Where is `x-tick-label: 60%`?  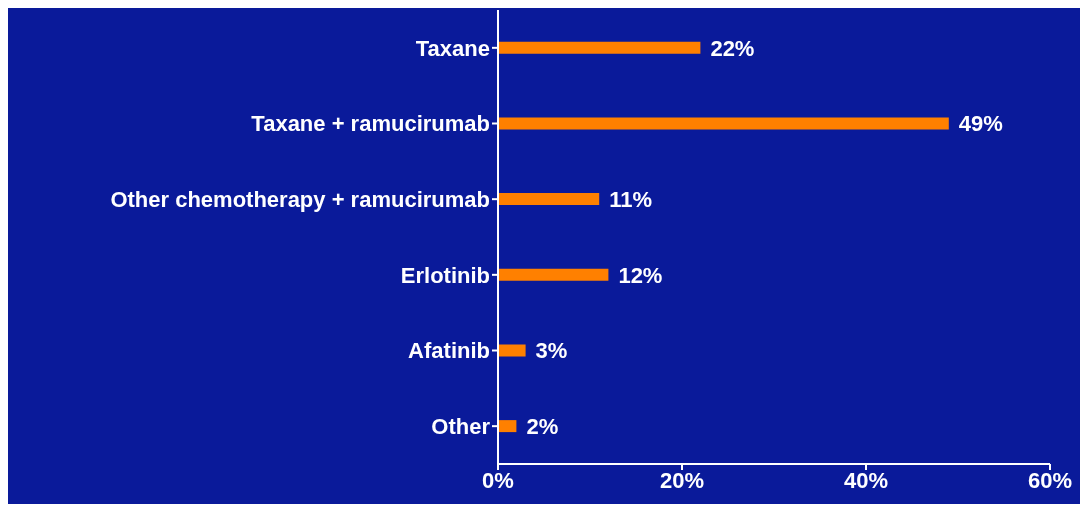 x-tick-label: 60% is located at coordinates (1050, 480).